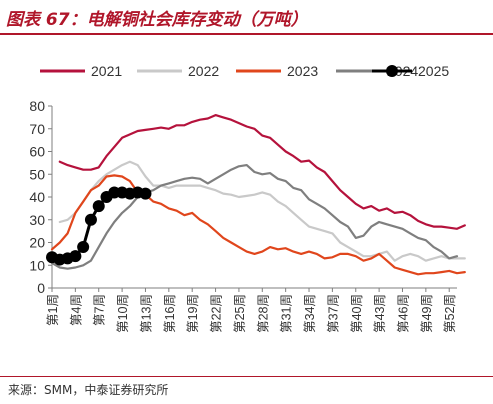 This screenshot has height=404, width=493. Describe the element at coordinates (157, 20) in the screenshot. I see `page-title: 图表 67：电解铜社会库存变动（万吨）` at that location.